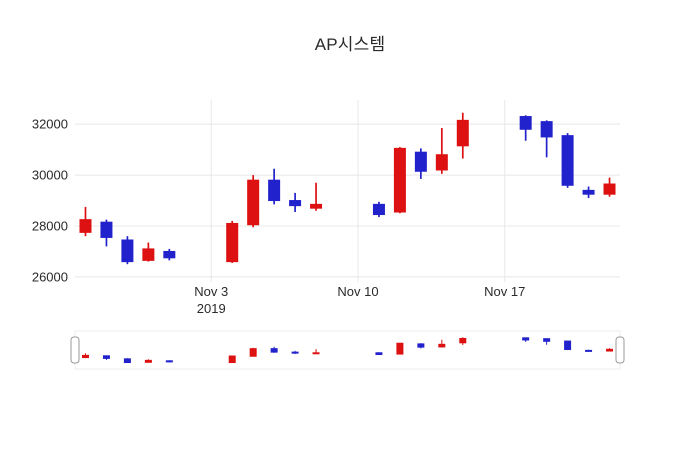 The height and width of the screenshot is (450, 700). What do you see at coordinates (350, 44) in the screenshot?
I see `chart-title: AP시스템` at bounding box center [350, 44].